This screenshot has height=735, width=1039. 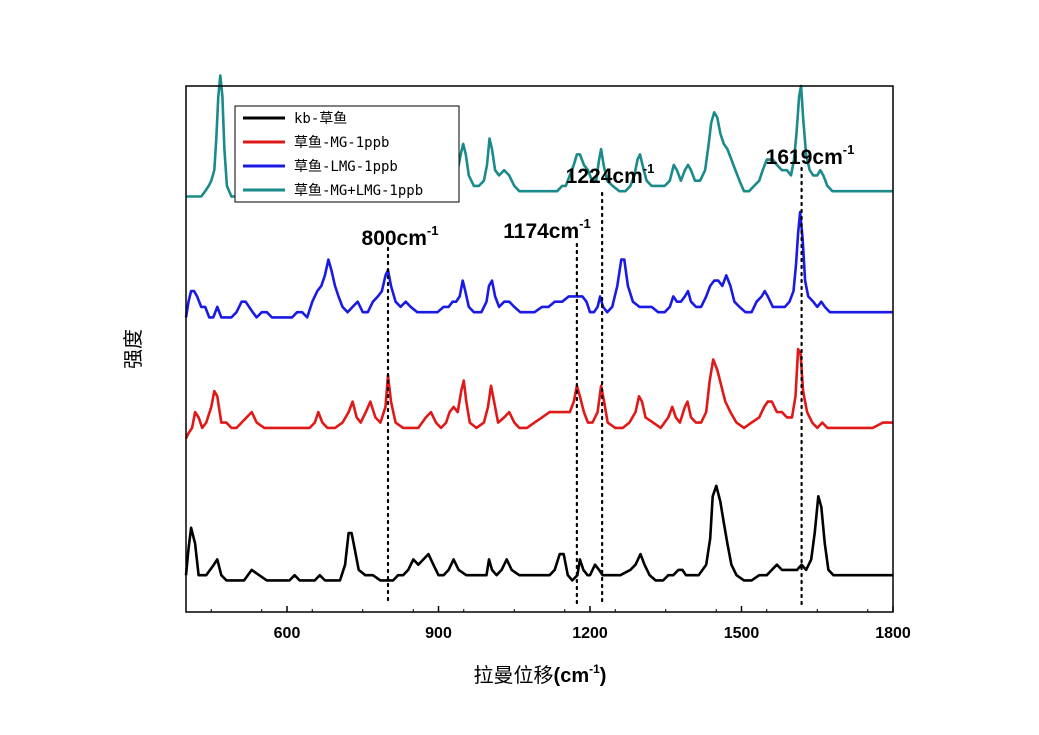 What do you see at coordinates (287, 633) in the screenshot?
I see `x-tick-label-600: 600` at bounding box center [287, 633].